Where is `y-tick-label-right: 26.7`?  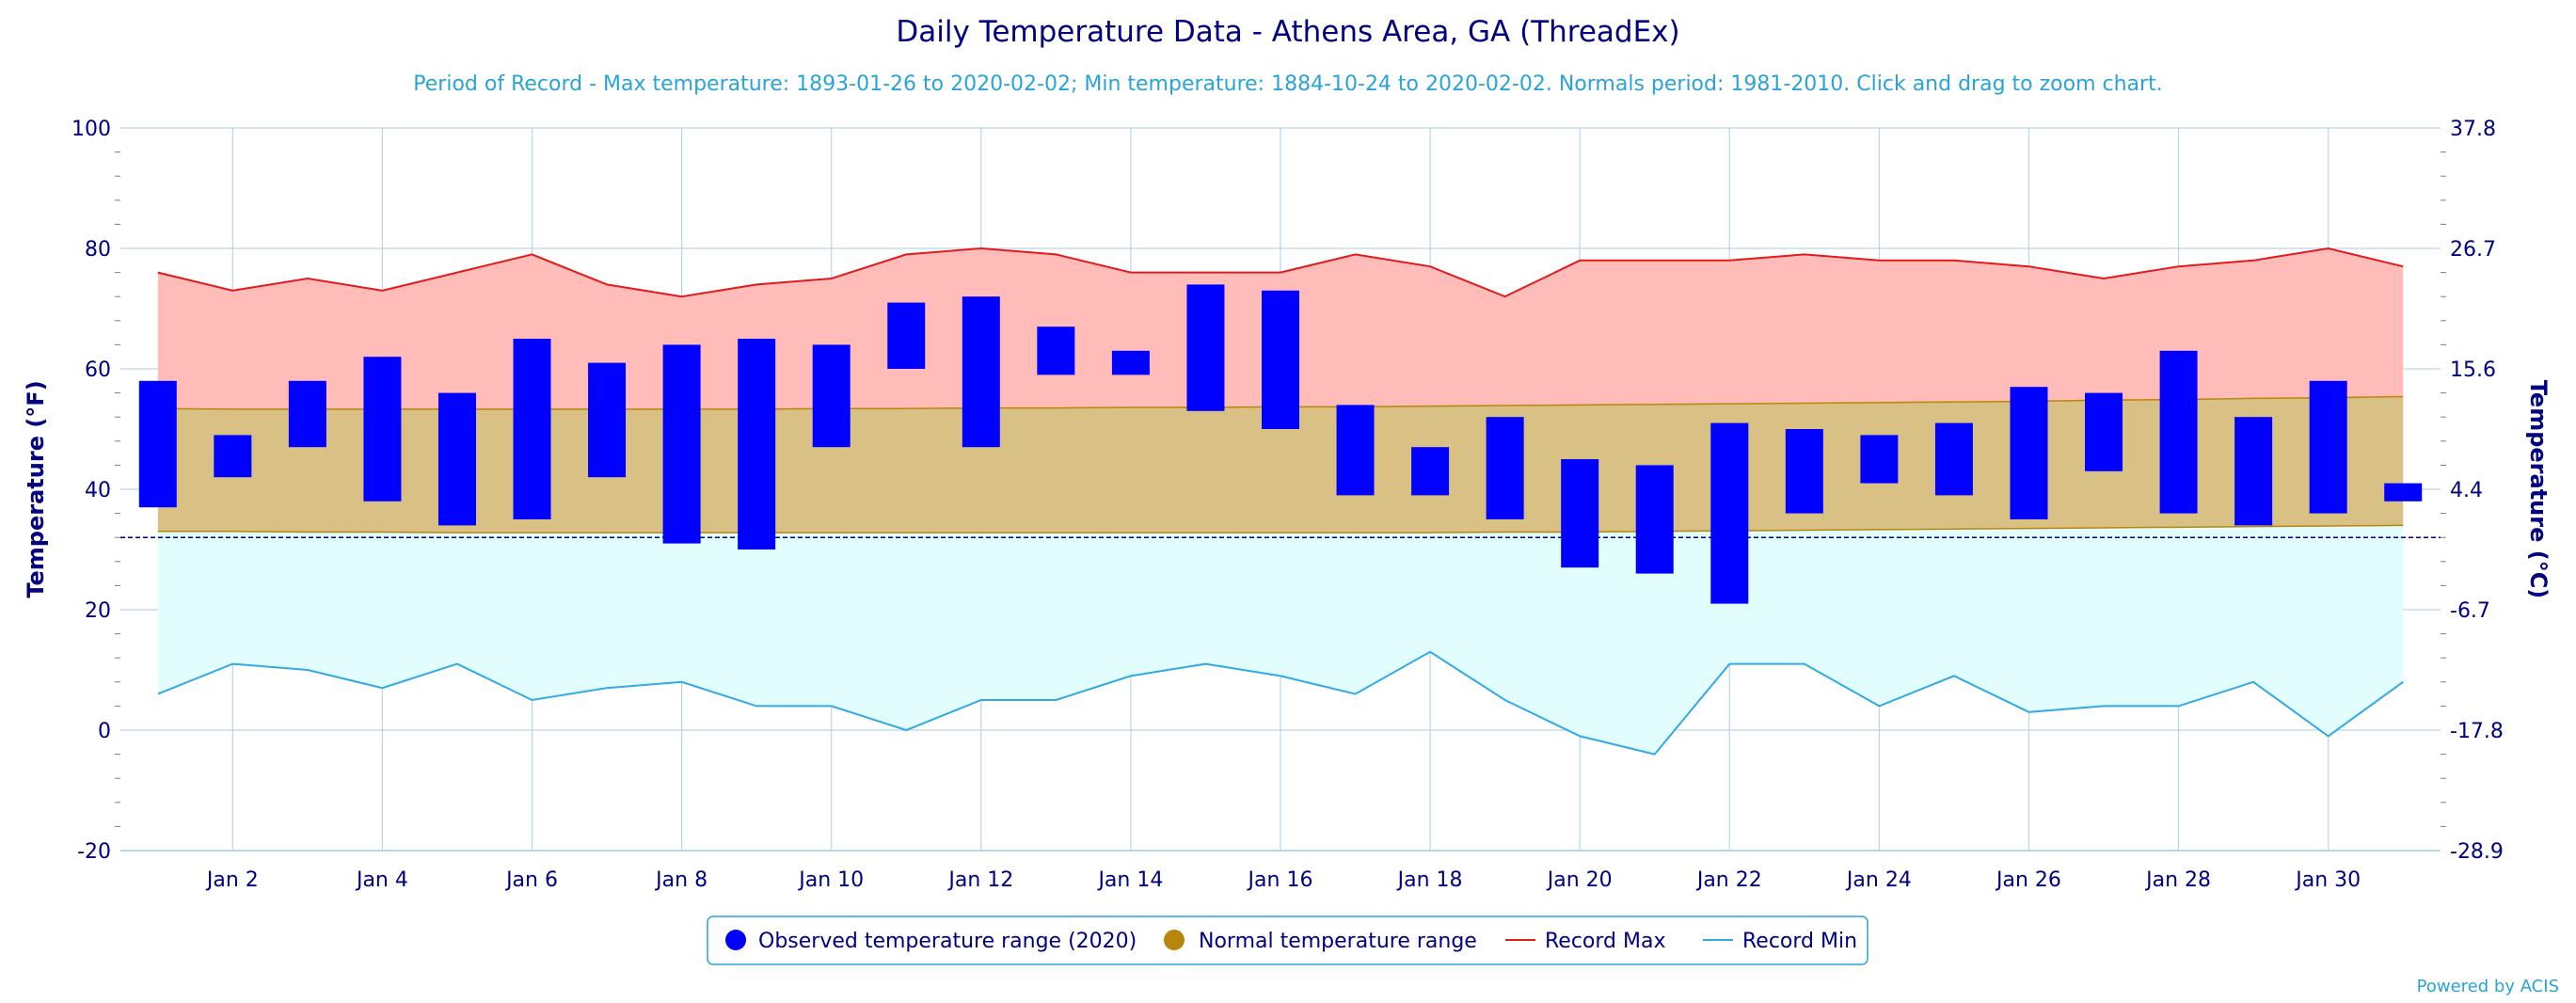 y-tick-label-right: 26.7 is located at coordinates (2473, 250).